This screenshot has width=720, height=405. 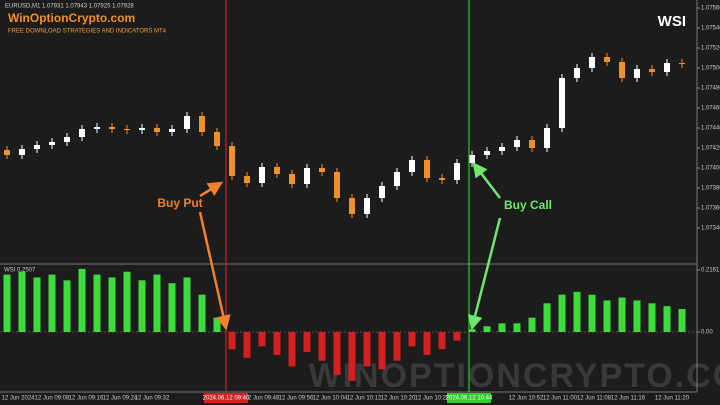 I want to click on brand: WinOptionCrypto.com, so click(x=71, y=18).